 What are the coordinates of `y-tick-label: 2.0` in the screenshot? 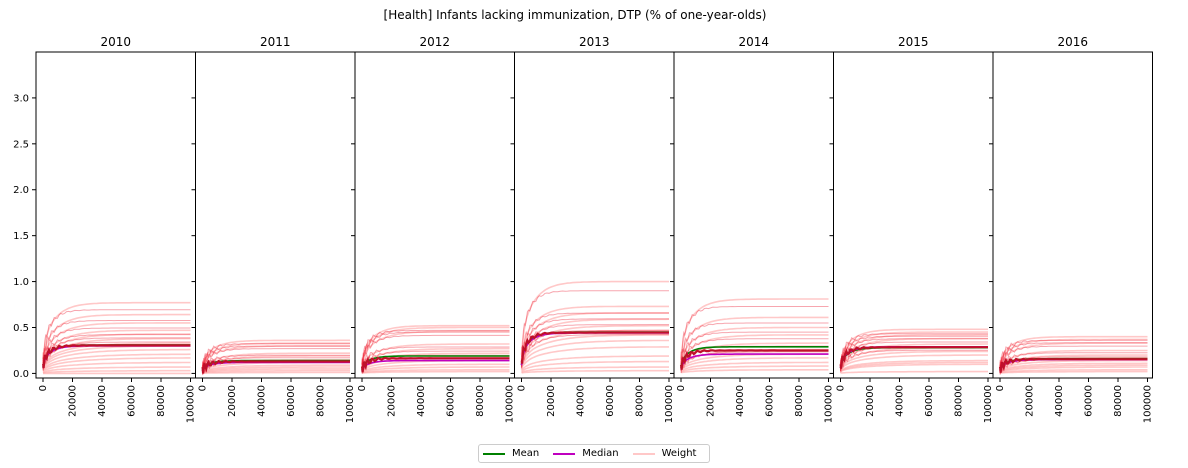 It's located at (21, 190).